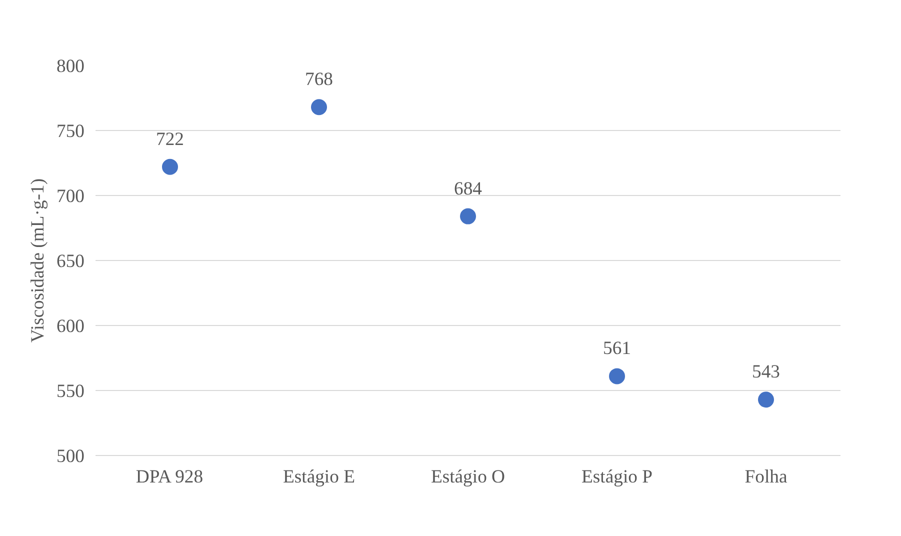 The image size is (901, 536). Describe the element at coordinates (468, 189) in the screenshot. I see `data-label: 684` at that location.